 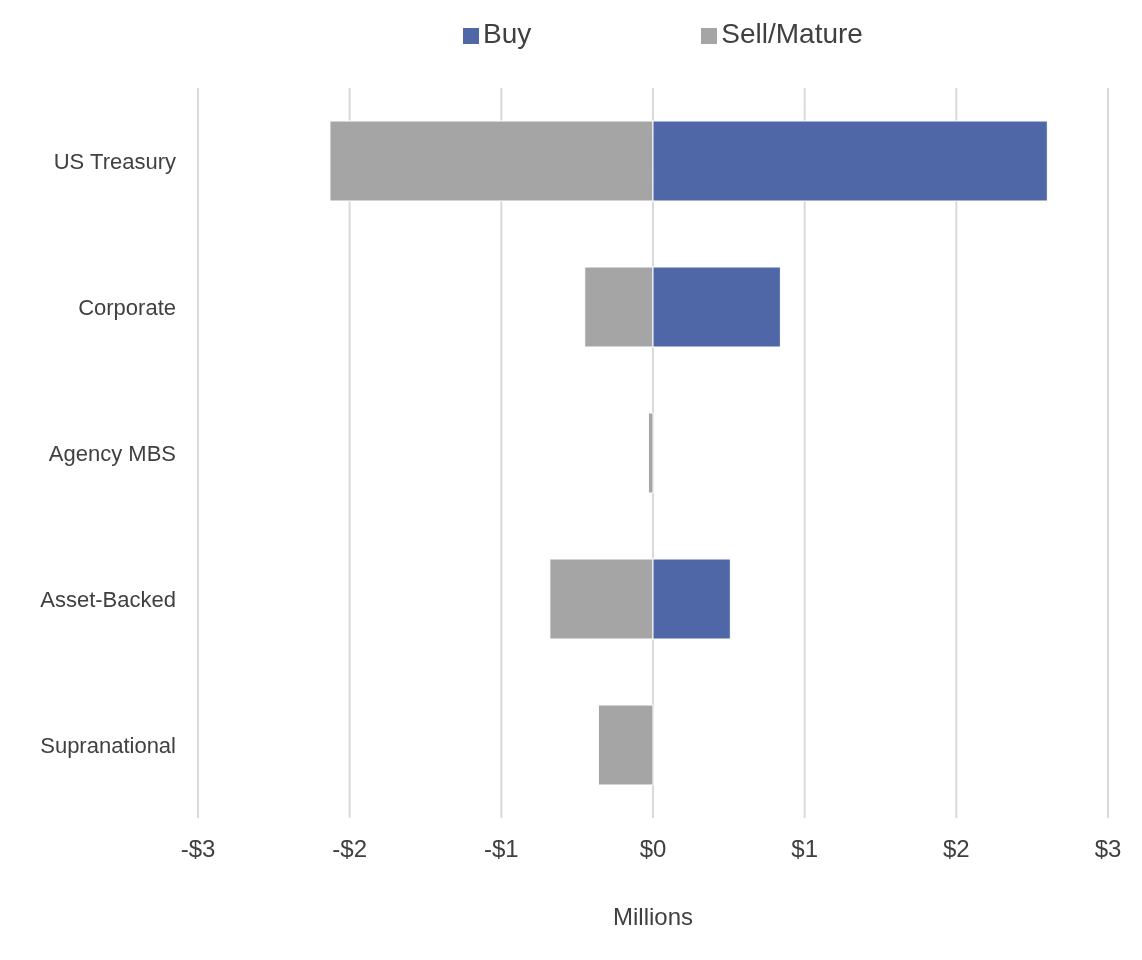 What do you see at coordinates (653, 917) in the screenshot?
I see `x-axis-title: Millions` at bounding box center [653, 917].